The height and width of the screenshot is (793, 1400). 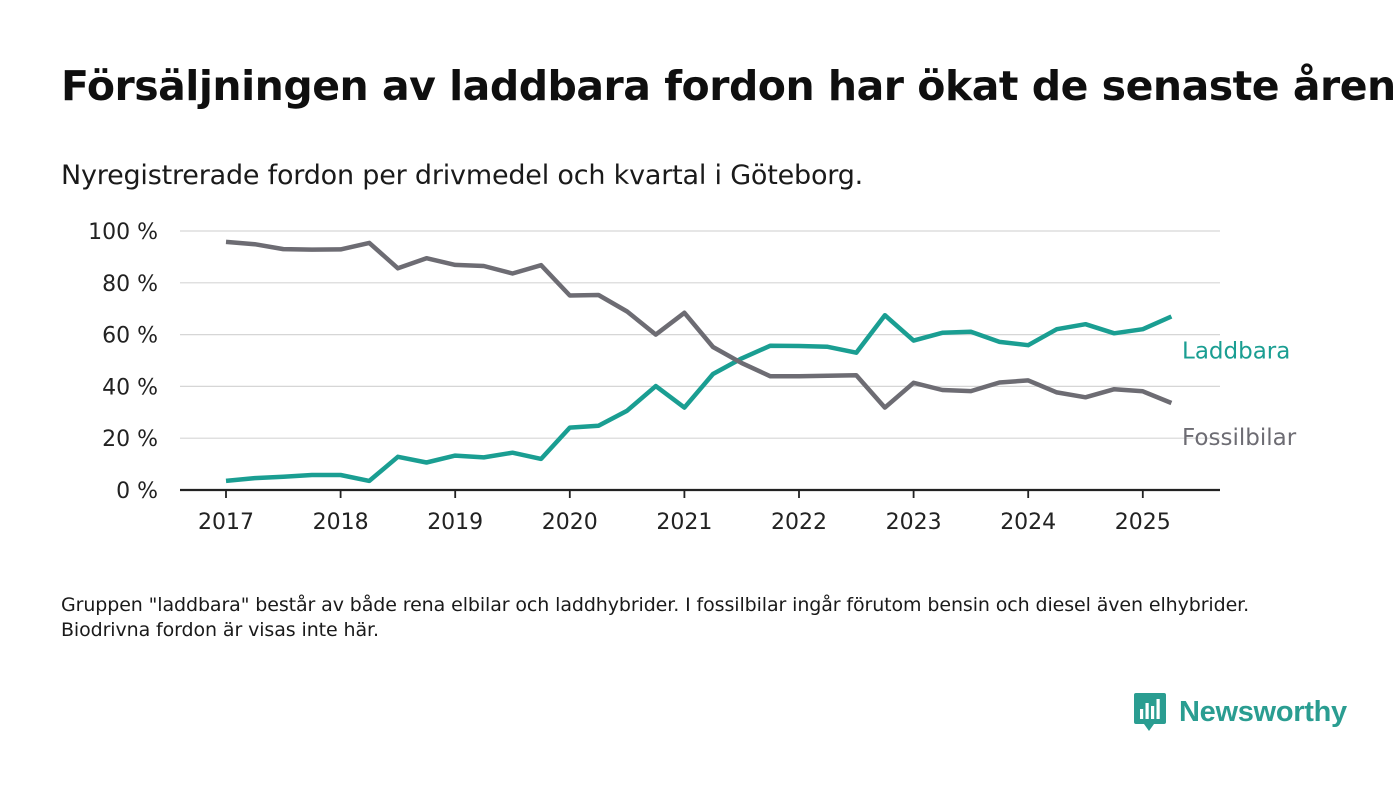 I want to click on y-tick-label: 60 %, so click(x=130, y=336).